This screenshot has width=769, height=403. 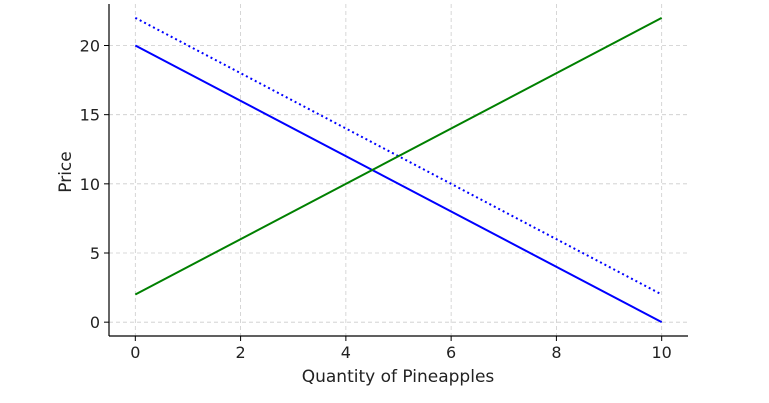 I want to click on y-tick-label: 5, so click(x=95, y=253).